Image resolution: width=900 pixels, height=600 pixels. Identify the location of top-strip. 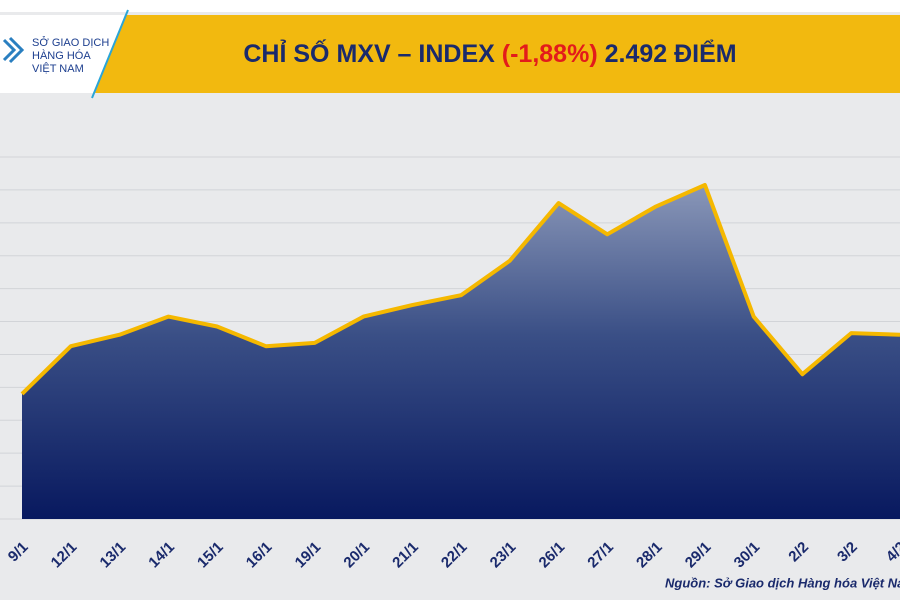
(450, 6).